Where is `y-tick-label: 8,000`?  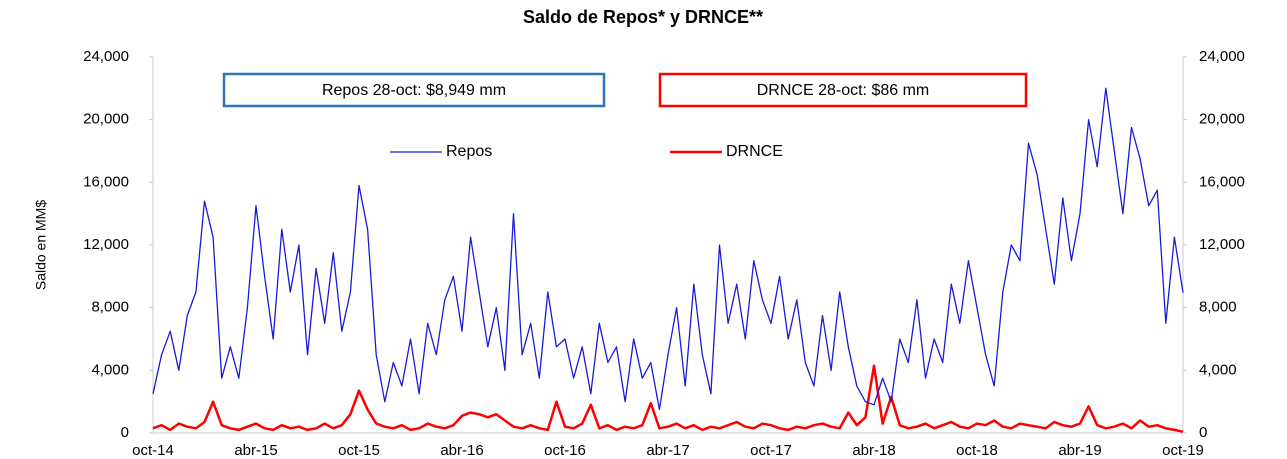
y-tick-label: 8,000 is located at coordinates (110, 307).